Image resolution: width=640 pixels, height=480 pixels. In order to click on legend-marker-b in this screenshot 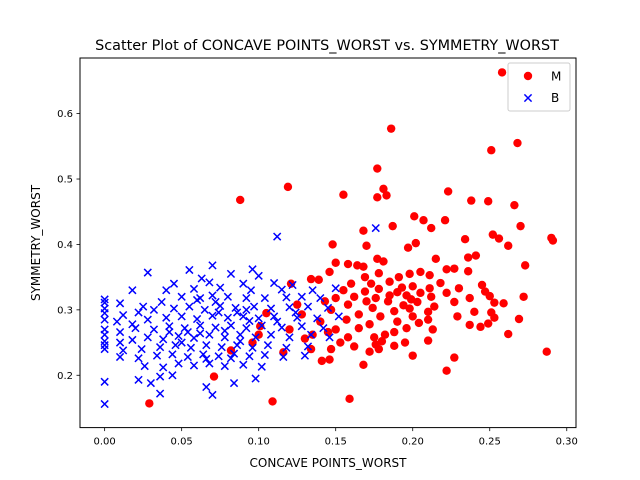, I will do `click(528, 98)`.